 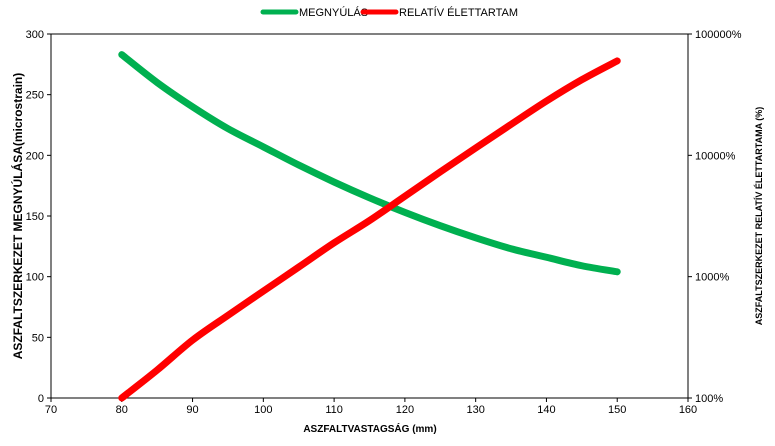 I want to click on x-tick-label: 80, so click(x=122, y=410).